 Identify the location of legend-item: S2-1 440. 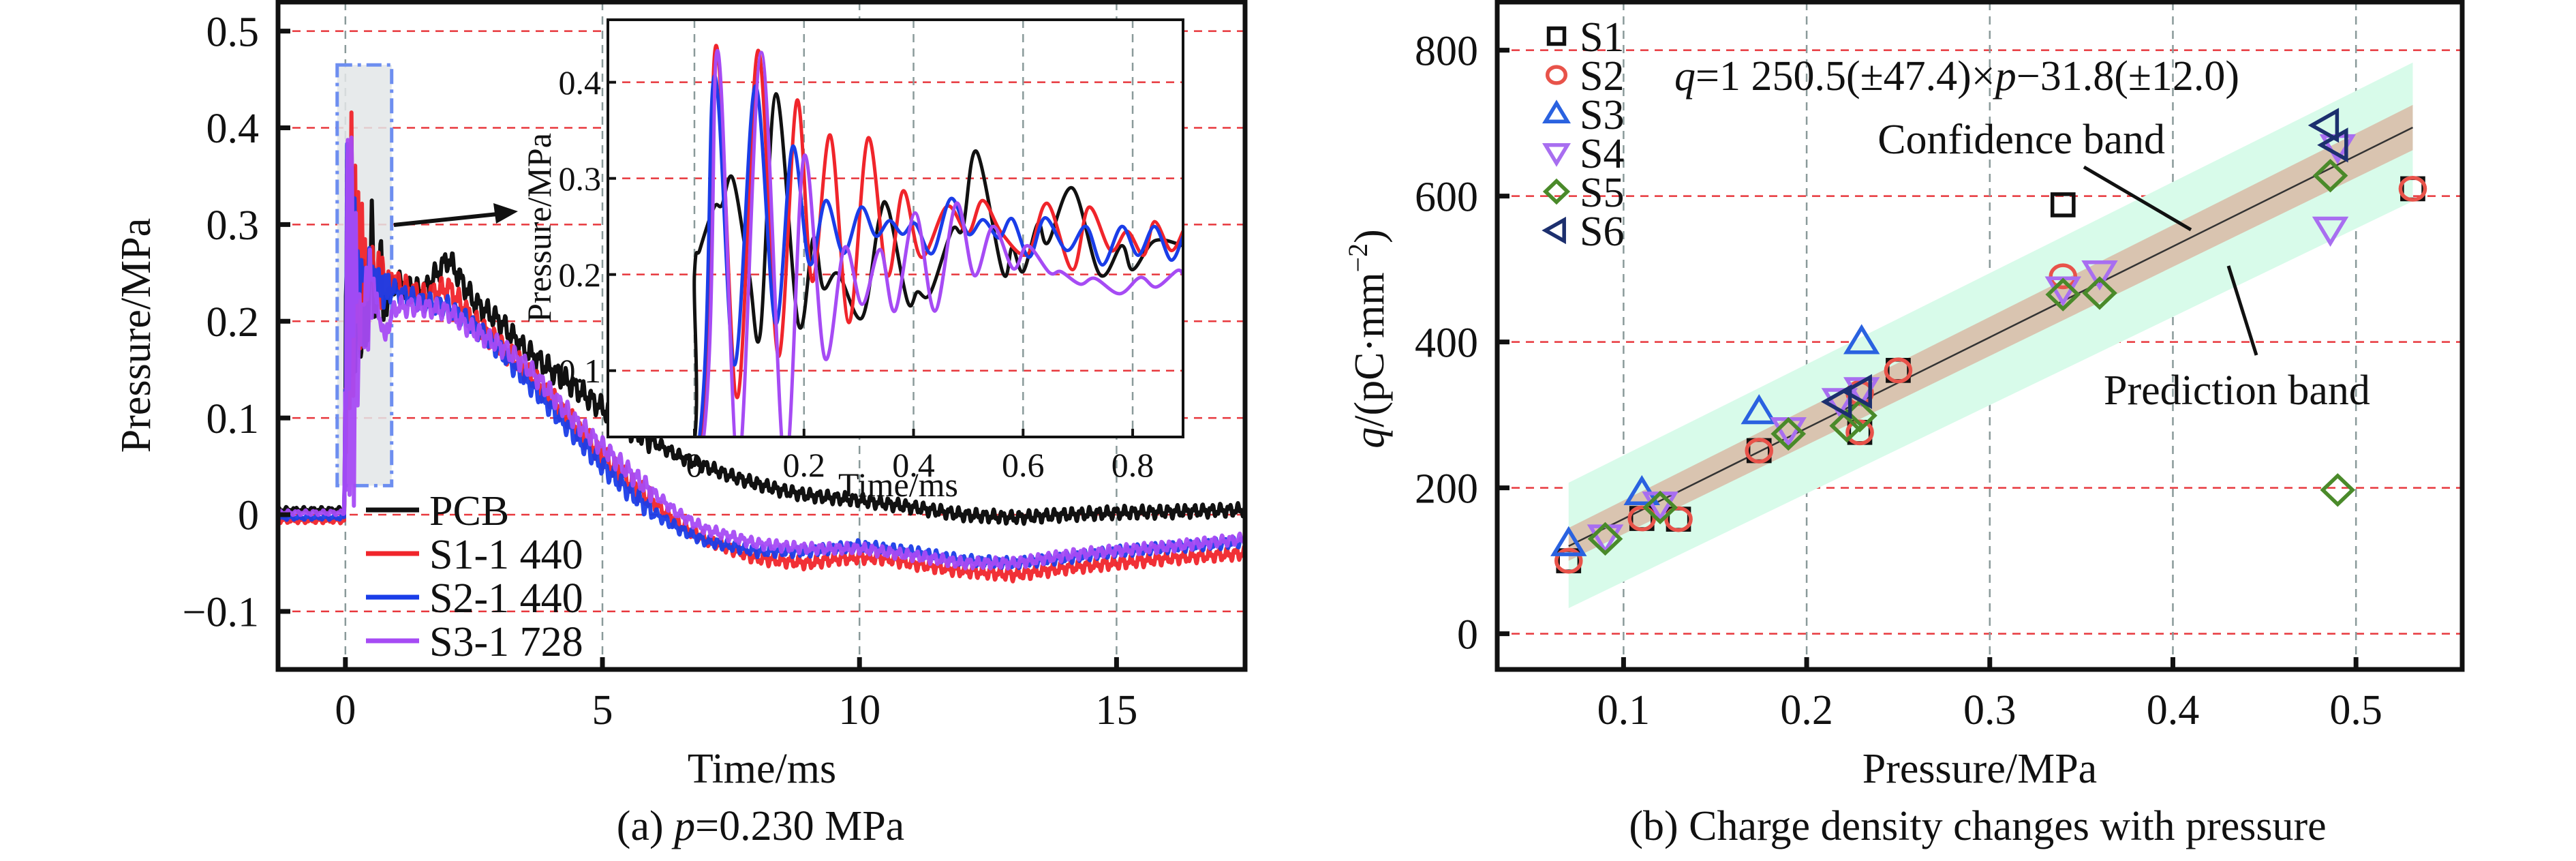
(474, 598).